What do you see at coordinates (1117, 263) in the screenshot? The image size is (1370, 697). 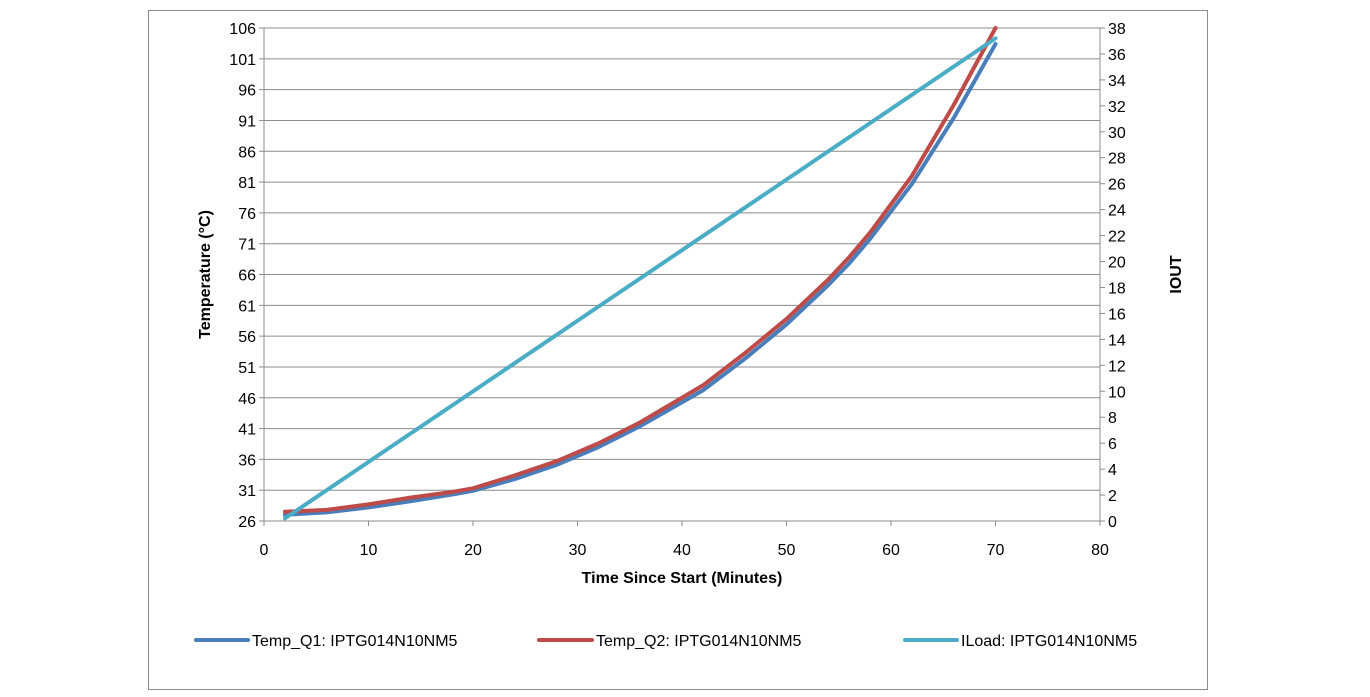 I see `y2-tick-label-10: 20` at bounding box center [1117, 263].